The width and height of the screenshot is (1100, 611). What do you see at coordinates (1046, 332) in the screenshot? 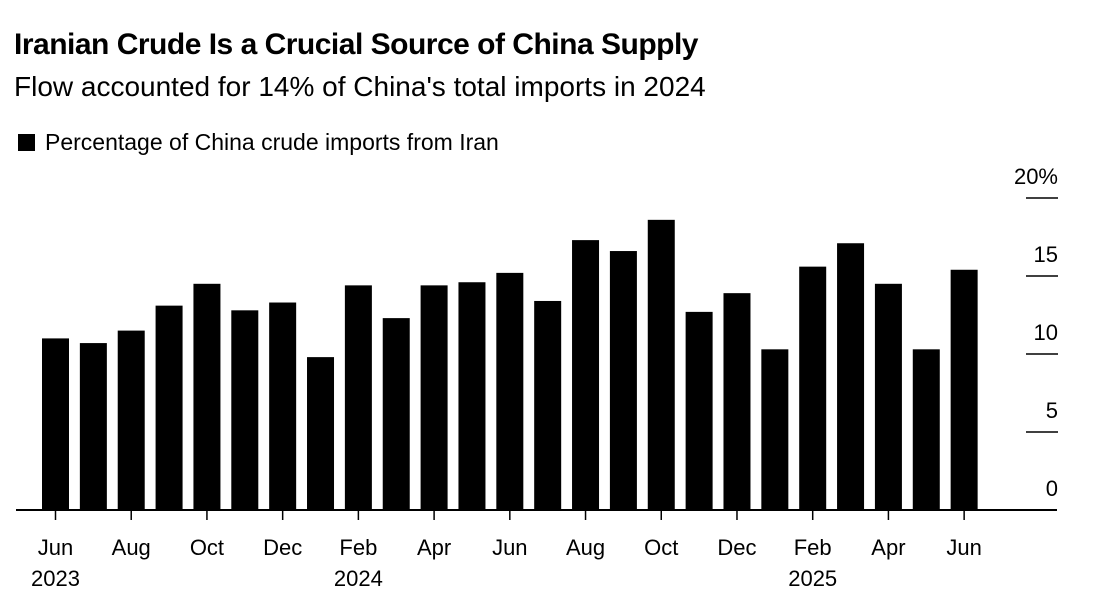
I see `y-tick-label: 10` at bounding box center [1046, 332].